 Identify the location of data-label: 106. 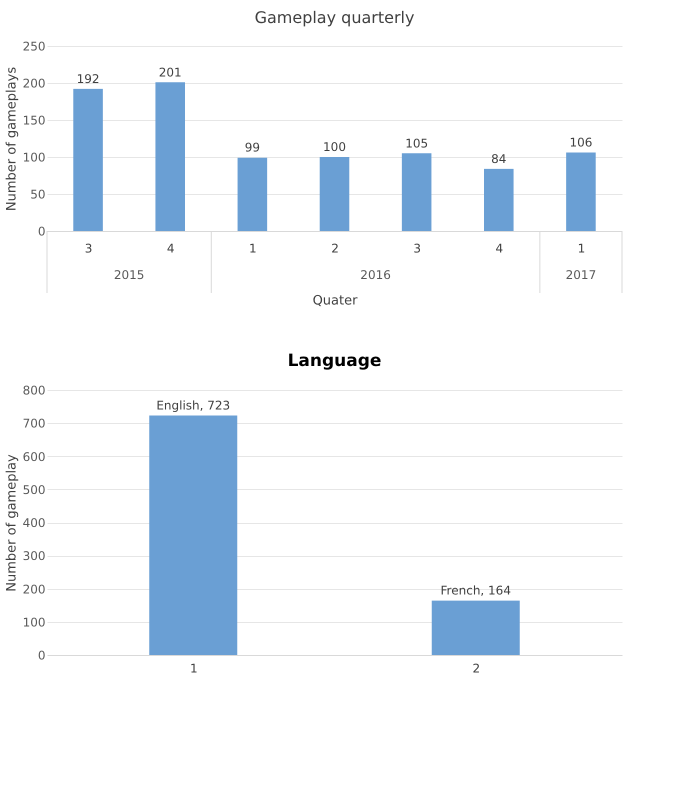
(580, 143).